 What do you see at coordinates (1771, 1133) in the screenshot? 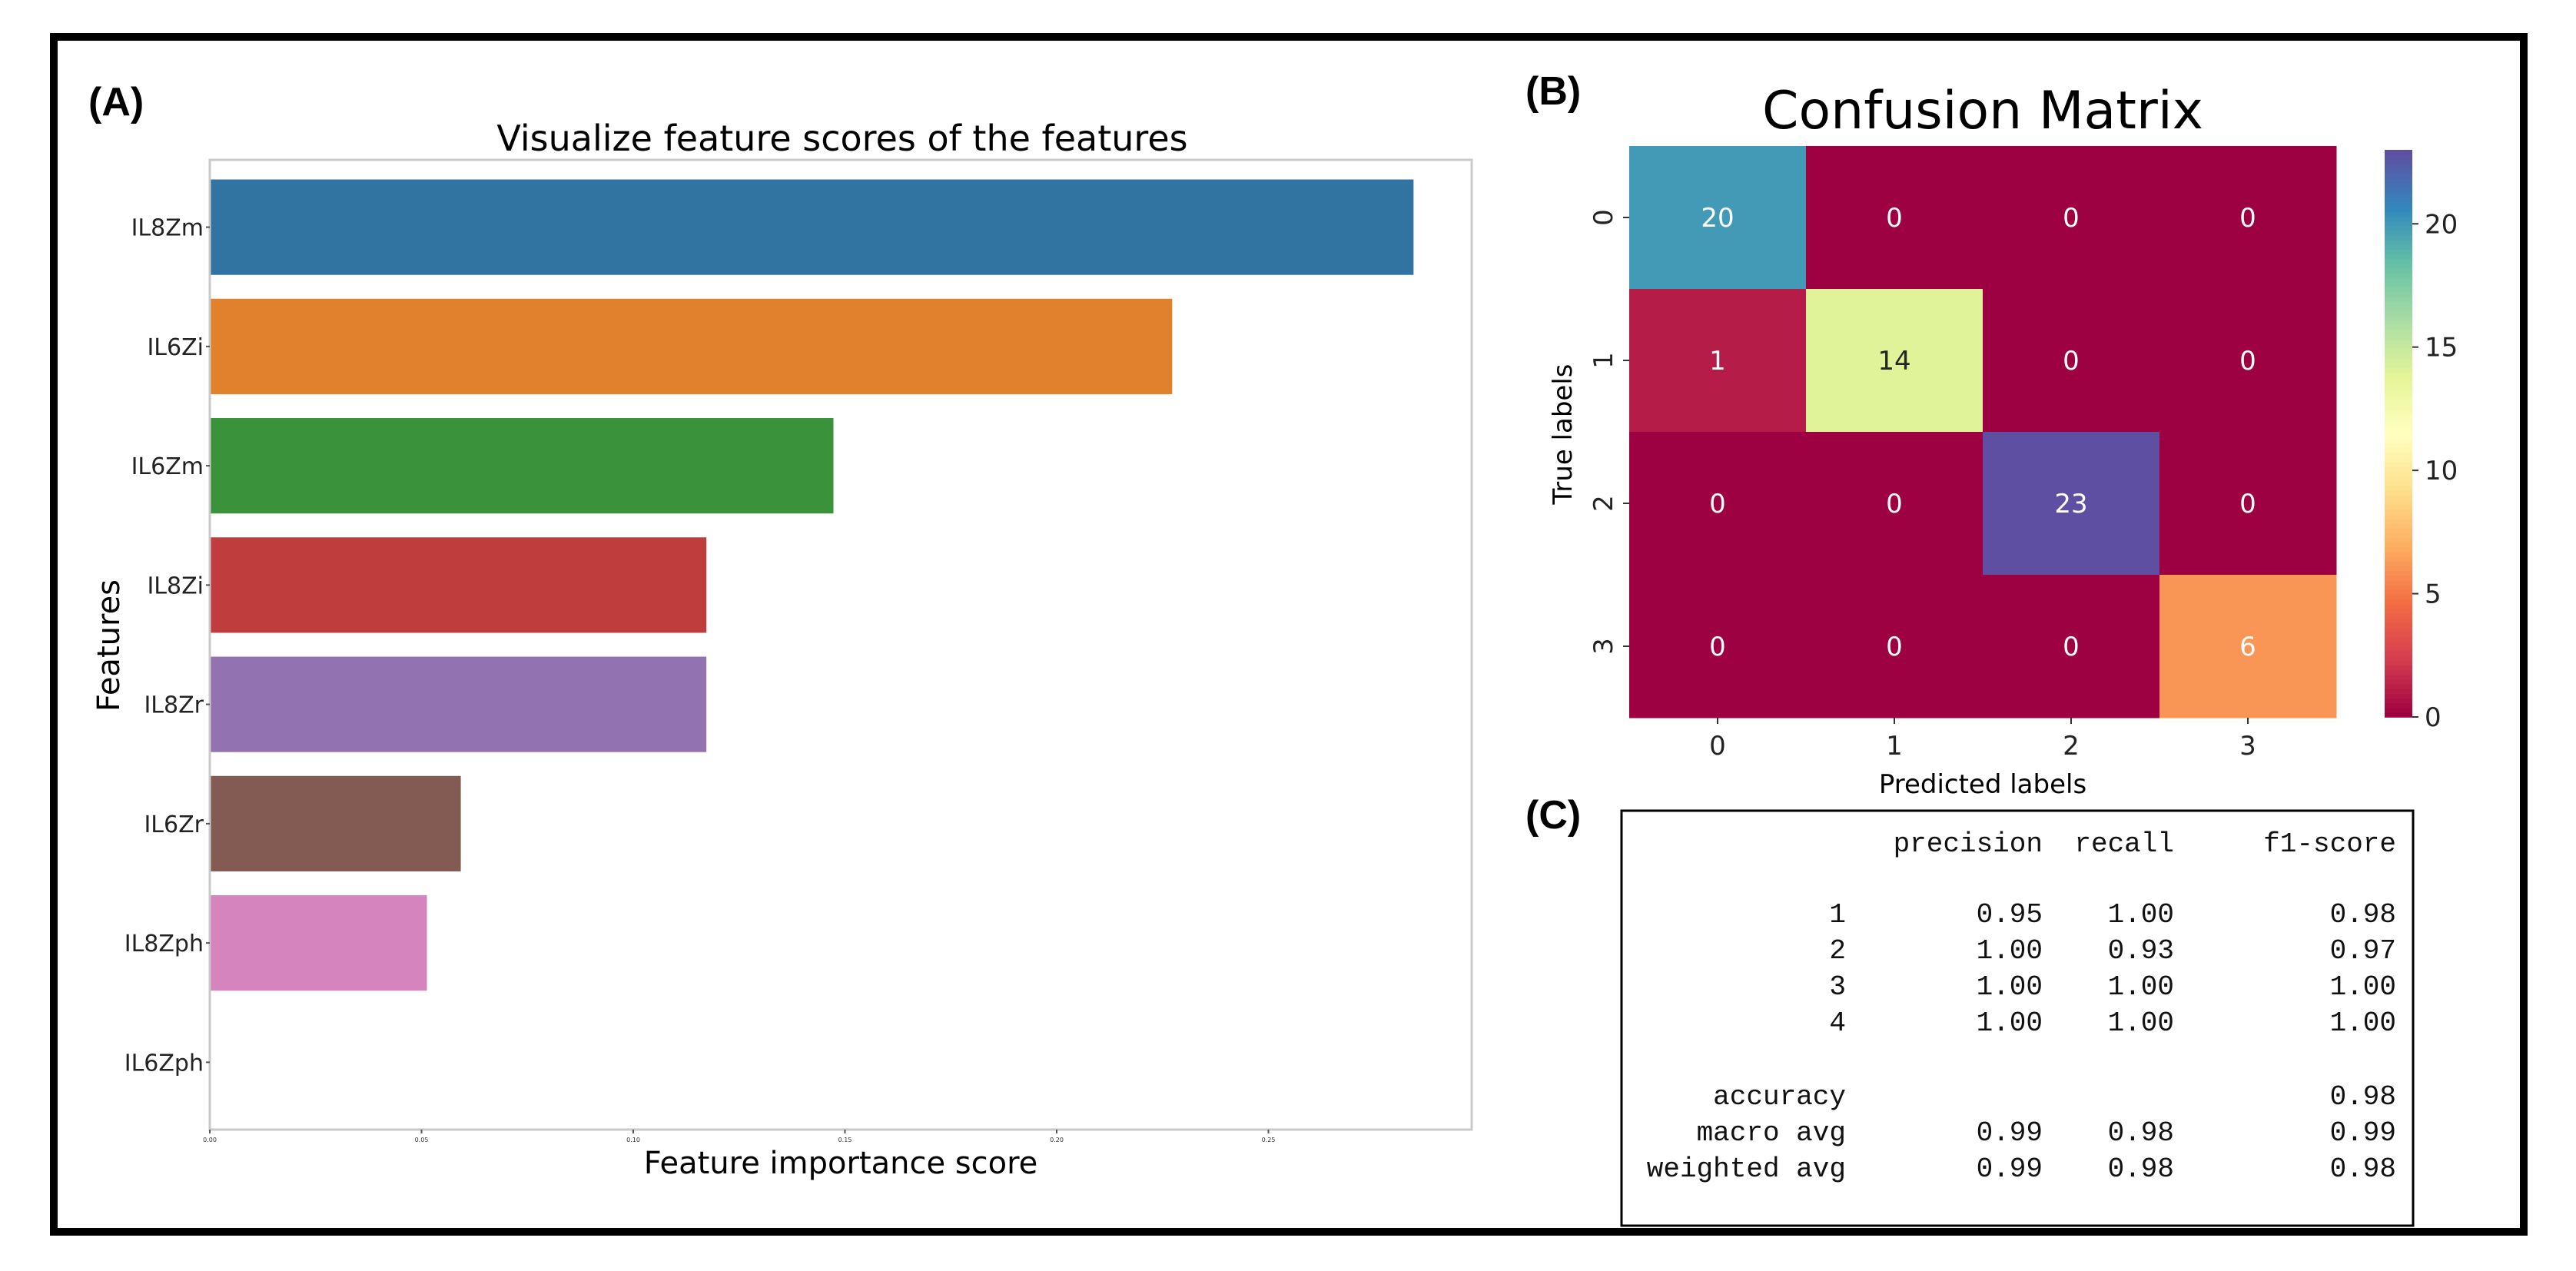
I see `report-summary-1-col-0: macro avg` at bounding box center [1771, 1133].